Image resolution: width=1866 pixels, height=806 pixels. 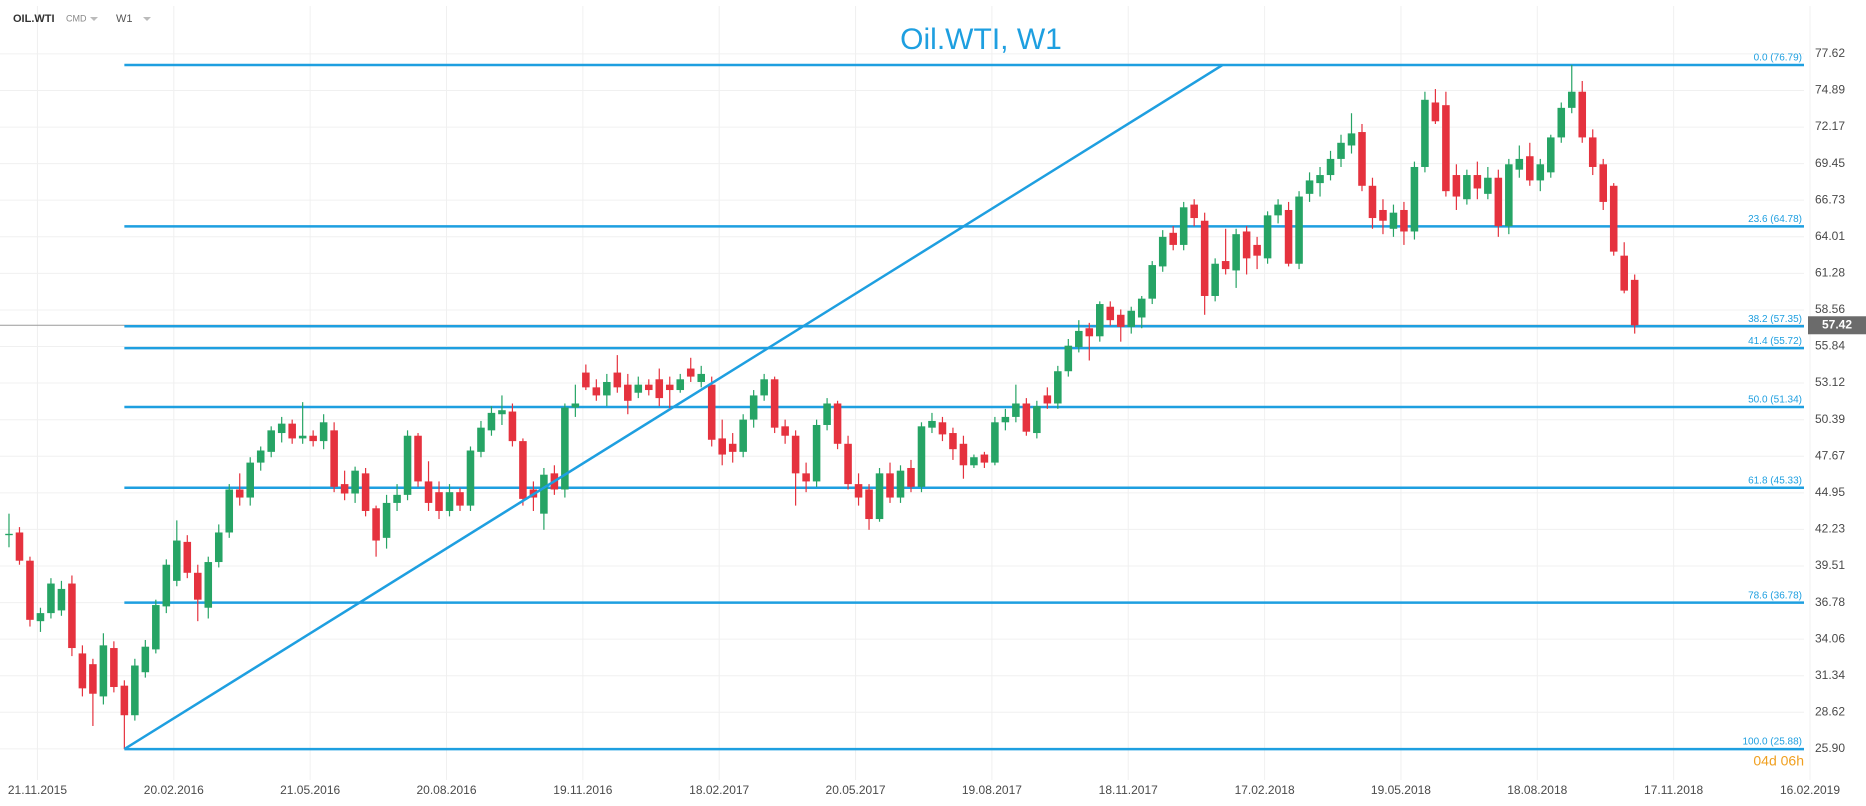 What do you see at coordinates (1830, 126) in the screenshot?
I see `y-tick-label: 72.17` at bounding box center [1830, 126].